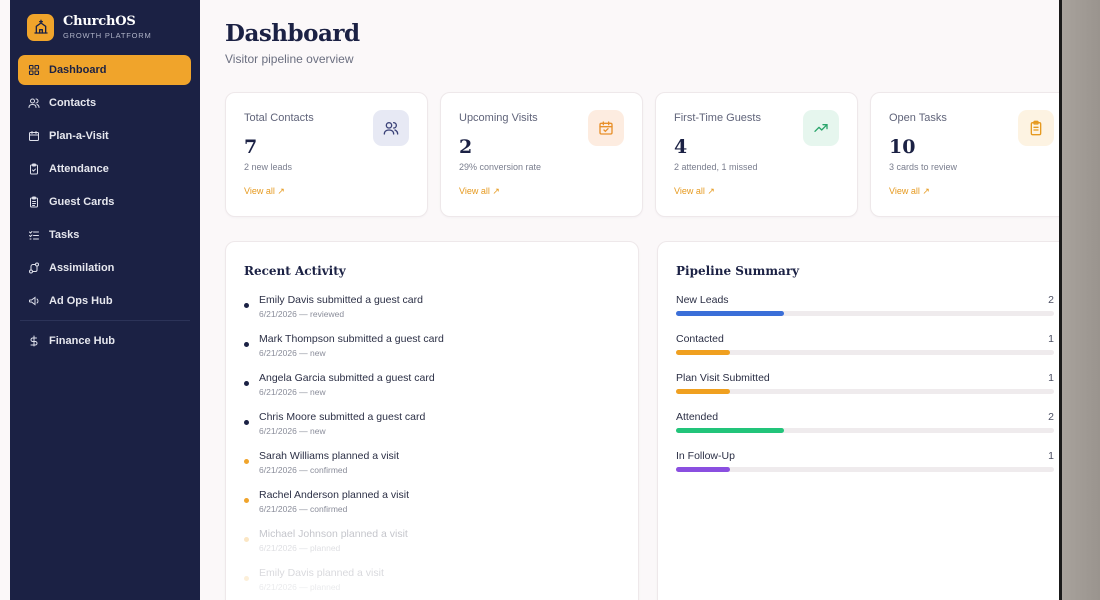 The width and height of the screenshot is (1100, 600). What do you see at coordinates (279, 118) in the screenshot?
I see `stat-label: Total Contacts` at bounding box center [279, 118].